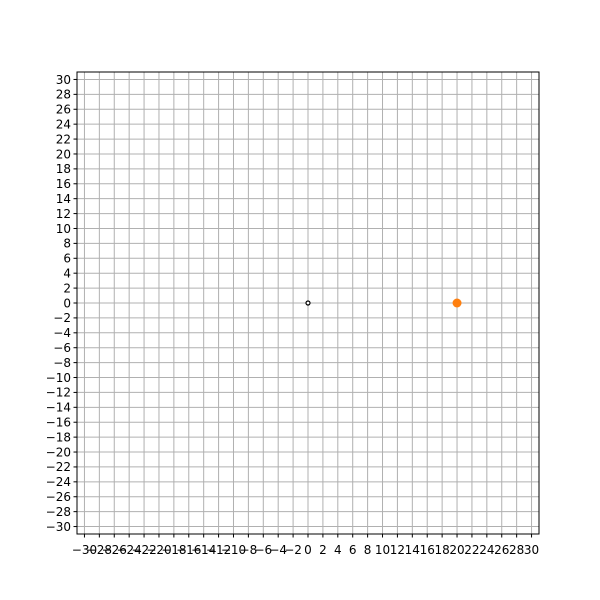 This screenshot has width=600, height=600. I want to click on x-tick-label: 14, so click(412, 550).